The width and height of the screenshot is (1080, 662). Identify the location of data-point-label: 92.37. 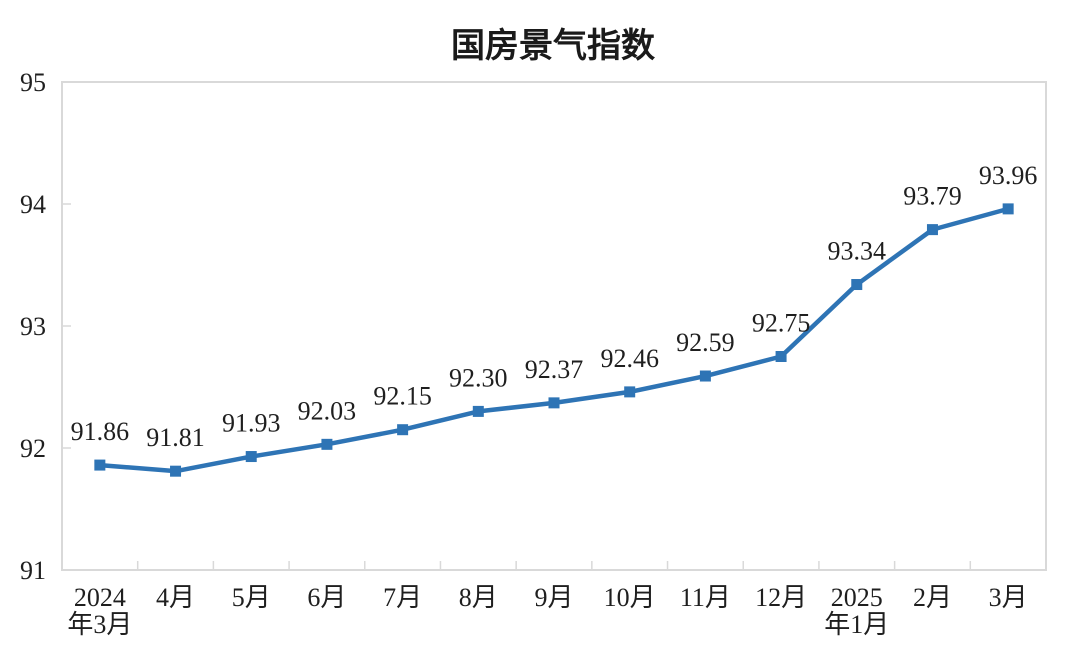
(554, 369).